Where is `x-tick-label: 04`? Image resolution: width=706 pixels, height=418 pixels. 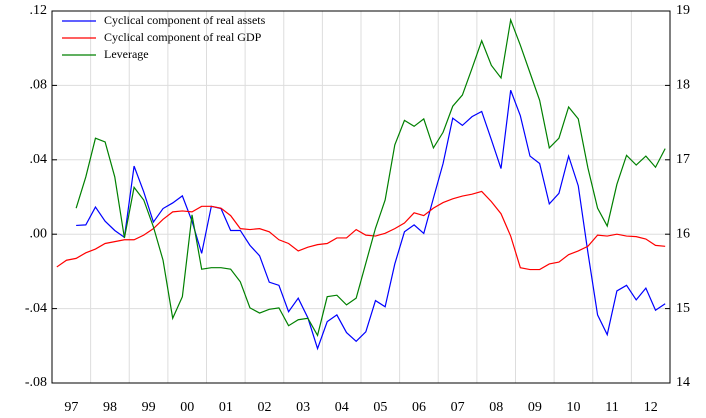 x-tick-label: 04 is located at coordinates (342, 407).